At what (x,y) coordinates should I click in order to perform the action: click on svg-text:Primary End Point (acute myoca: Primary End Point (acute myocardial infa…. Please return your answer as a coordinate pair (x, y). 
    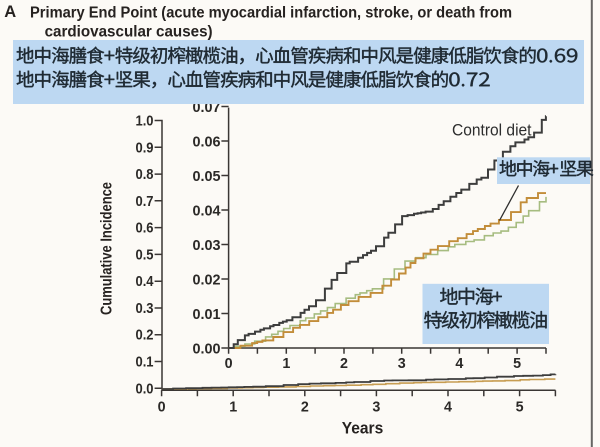
    Looking at the image, I should click on (271, 12).